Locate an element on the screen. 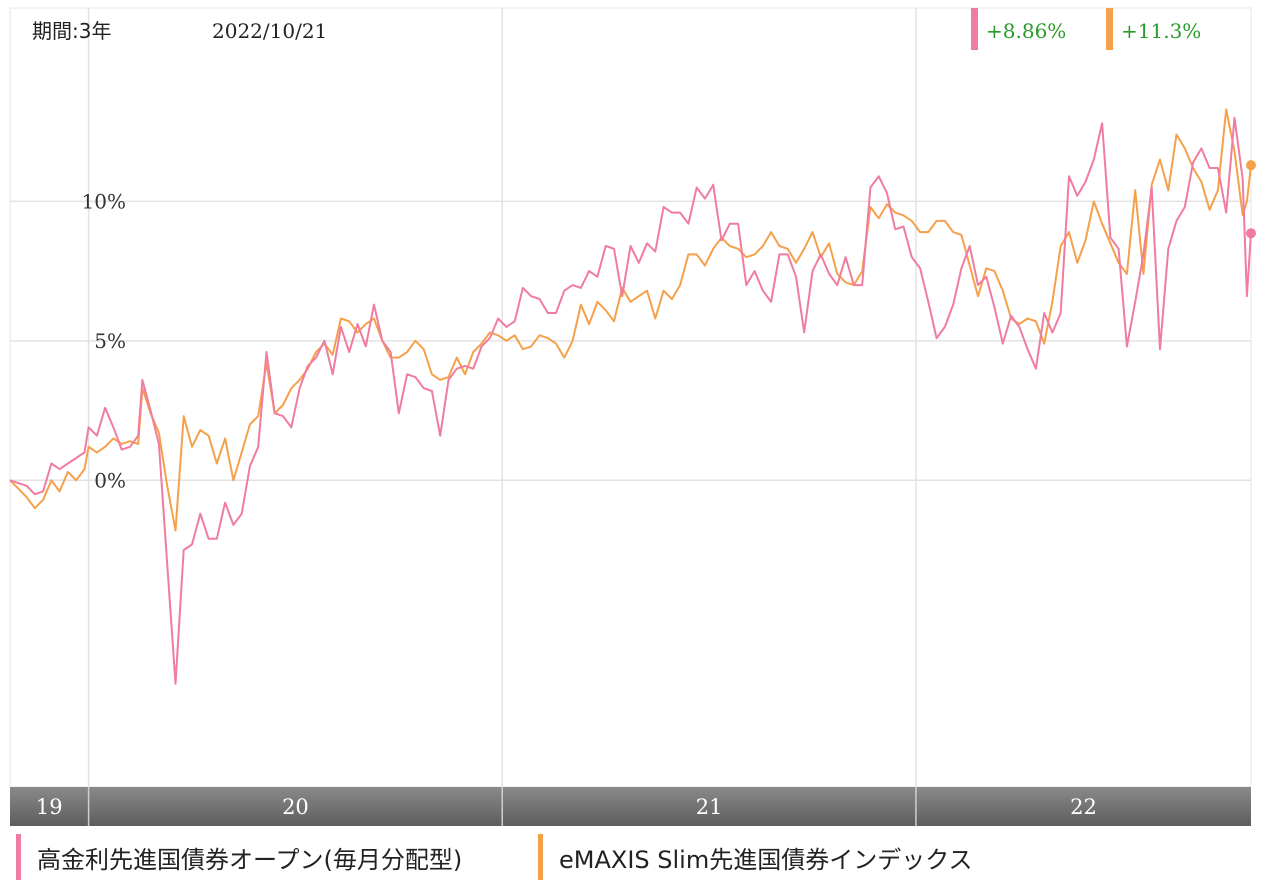 The image size is (1272, 884). x-tick-label: 21 is located at coordinates (709, 807).